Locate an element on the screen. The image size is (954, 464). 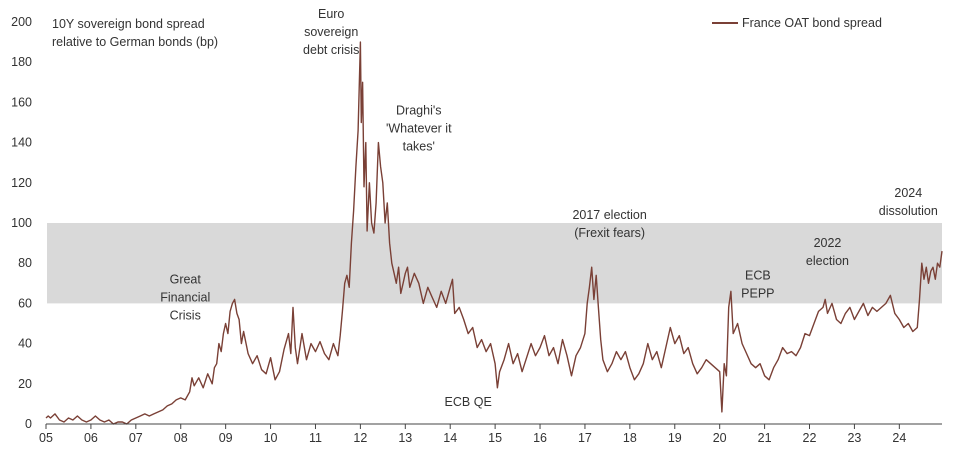
annotation: 2022 election is located at coordinates (827, 252).